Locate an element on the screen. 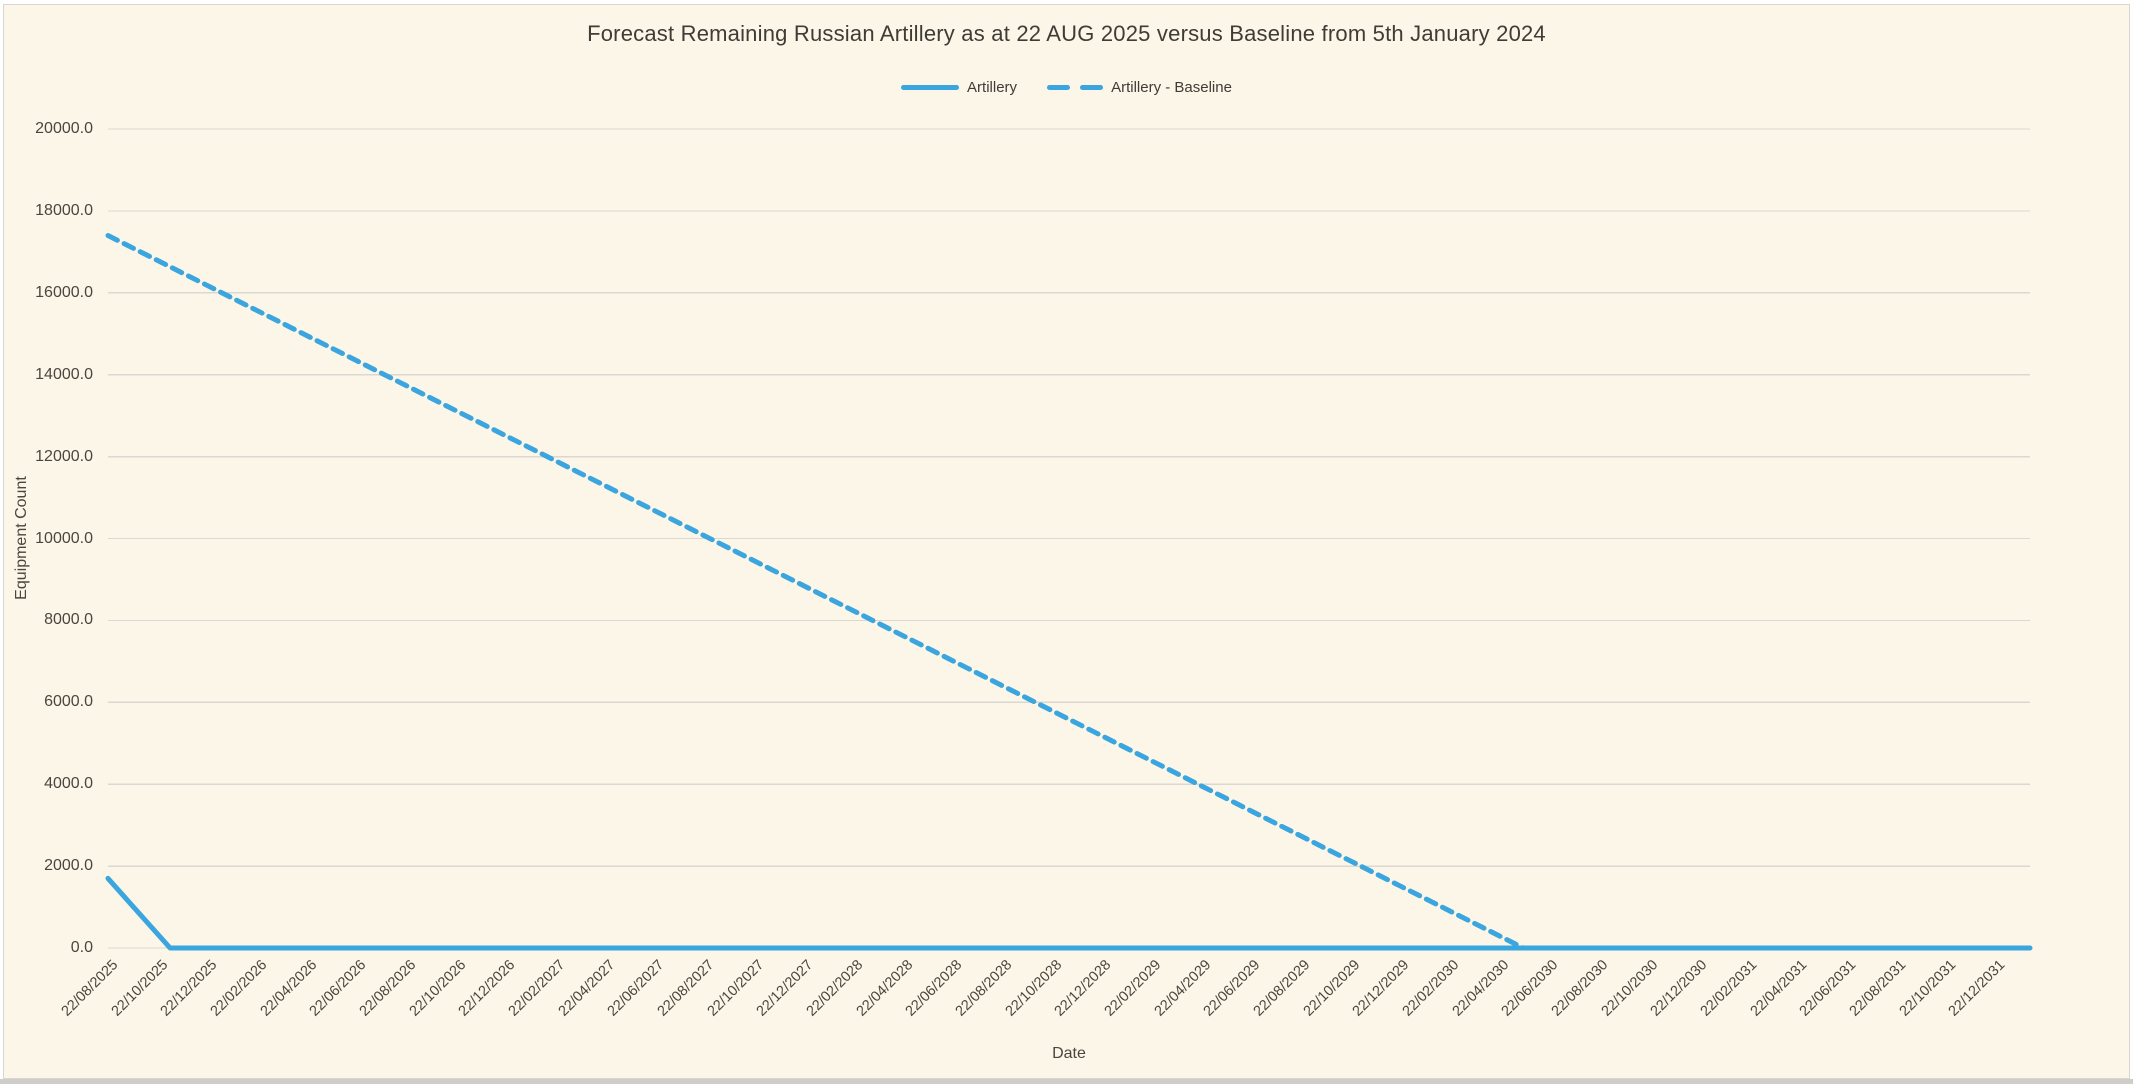 This screenshot has height=1084, width=2133. x-tick-label: 22/06/2031 is located at coordinates (1828, 988).